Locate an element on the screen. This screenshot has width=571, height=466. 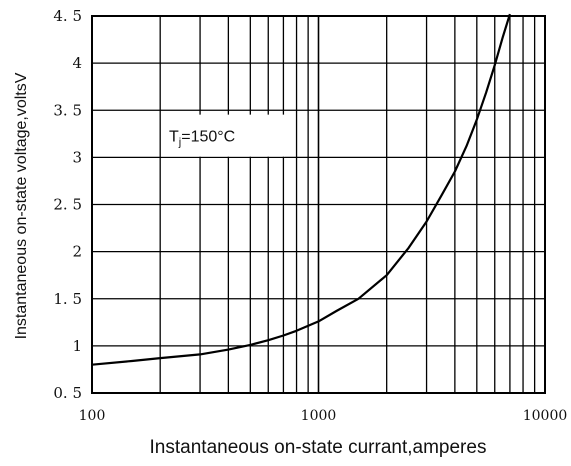
annotation-box is located at coordinates (223, 135).